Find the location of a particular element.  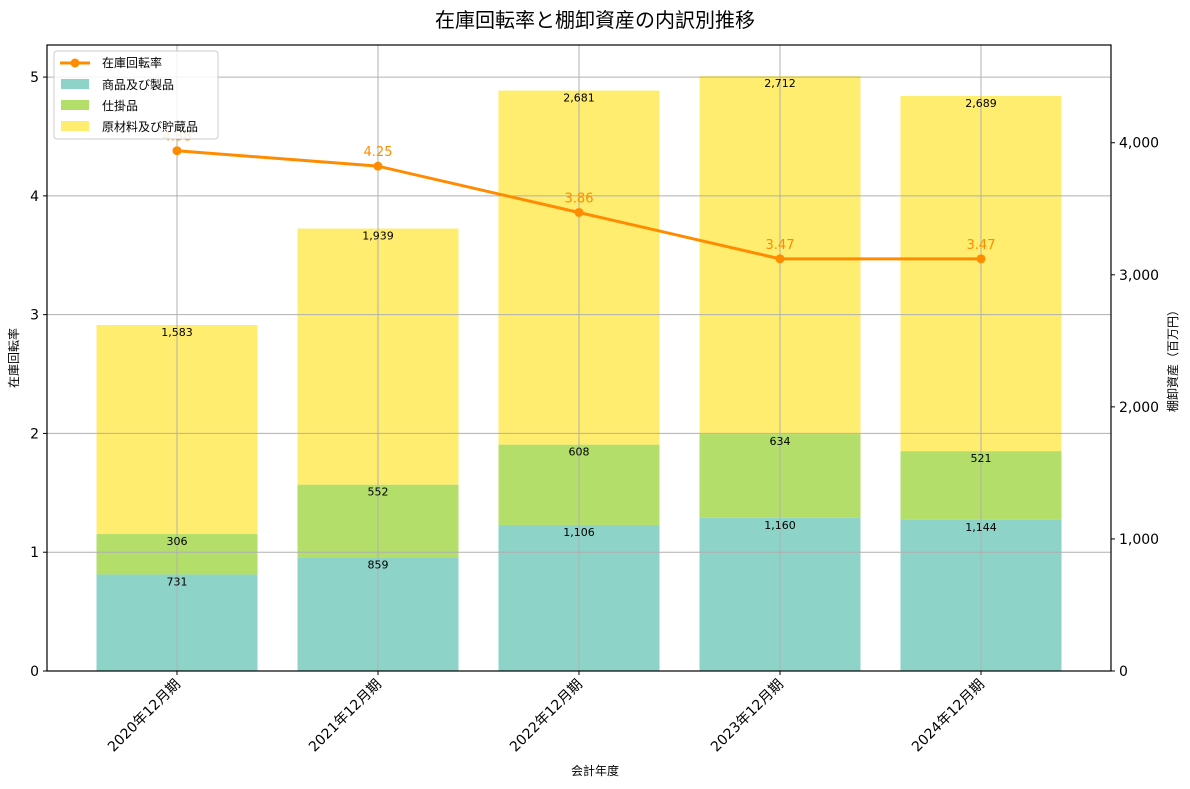

bar-value-label: 306 is located at coordinates (177, 541).